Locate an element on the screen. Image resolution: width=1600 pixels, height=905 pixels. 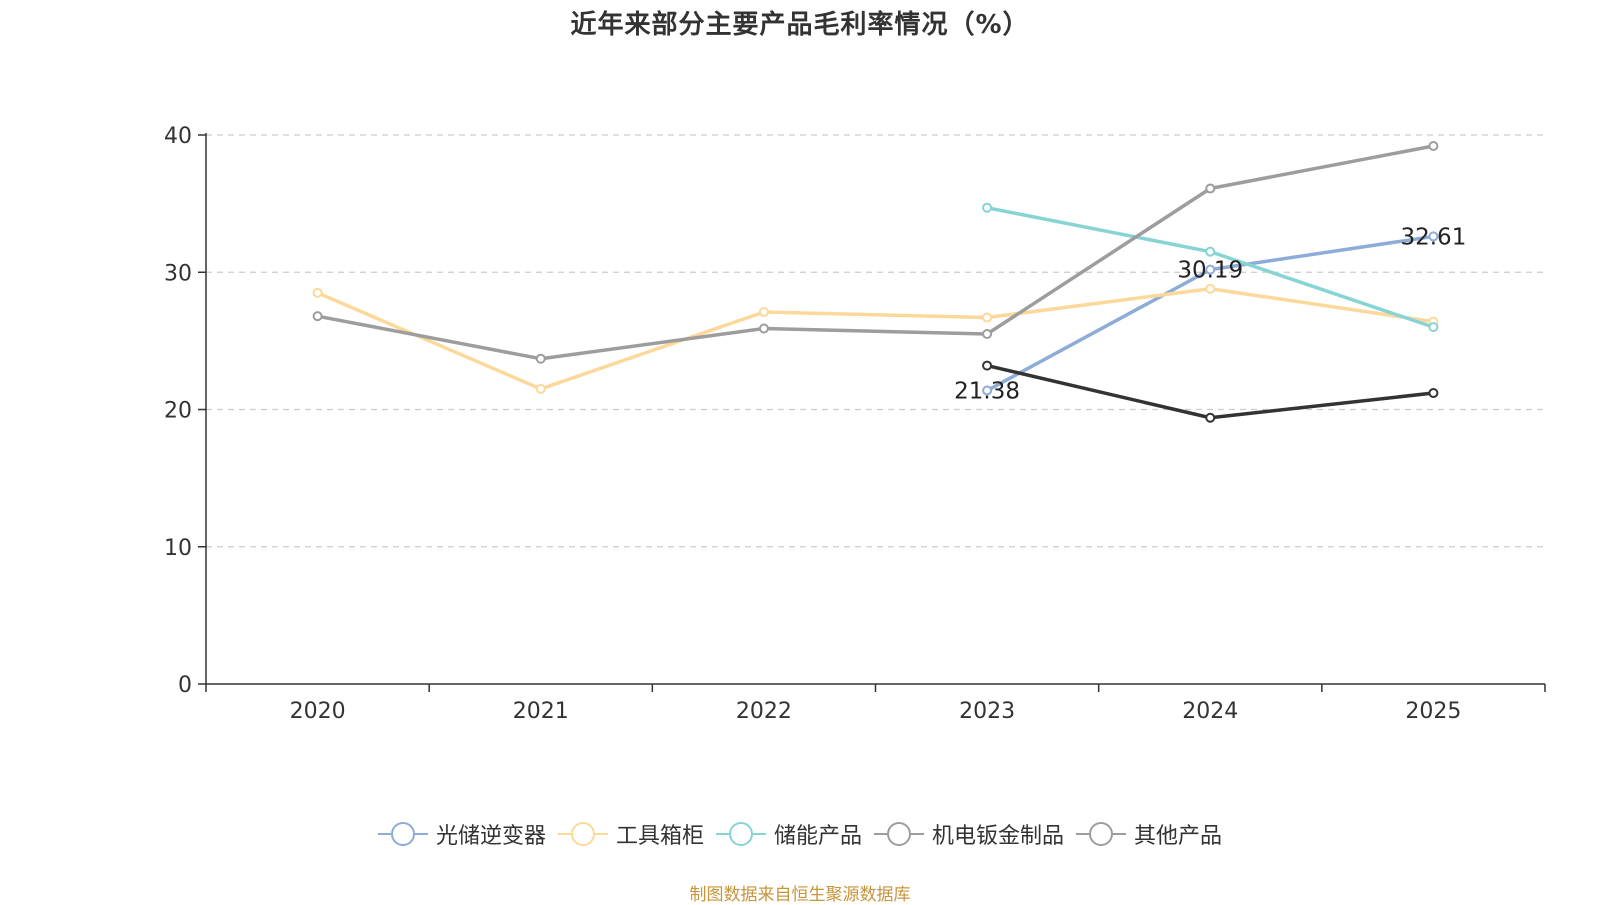
data-label-layer: 21.38 30.19 32.61 is located at coordinates (1210, 314).